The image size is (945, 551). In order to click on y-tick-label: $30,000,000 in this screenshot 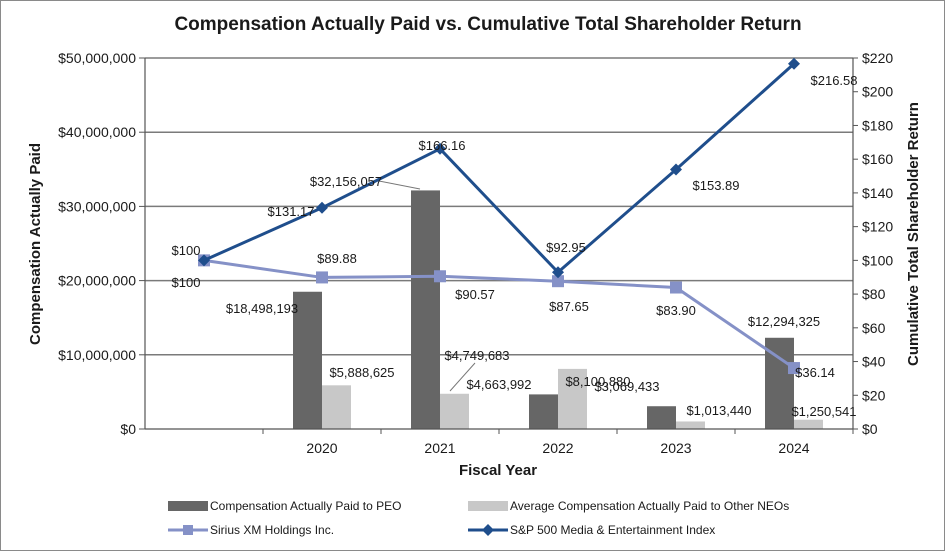, I will do `click(97, 206)`.